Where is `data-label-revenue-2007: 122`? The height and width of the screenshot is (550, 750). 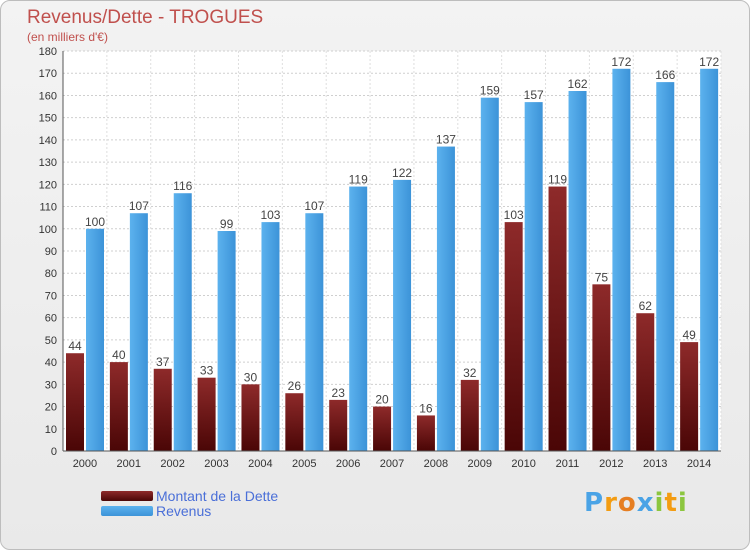 data-label-revenue-2007: 122 is located at coordinates (402, 173).